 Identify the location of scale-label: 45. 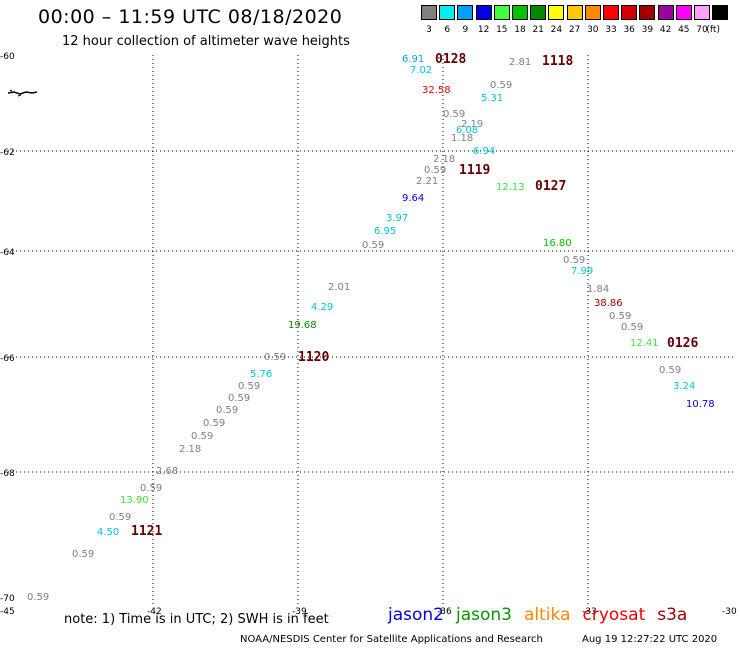
(684, 30).